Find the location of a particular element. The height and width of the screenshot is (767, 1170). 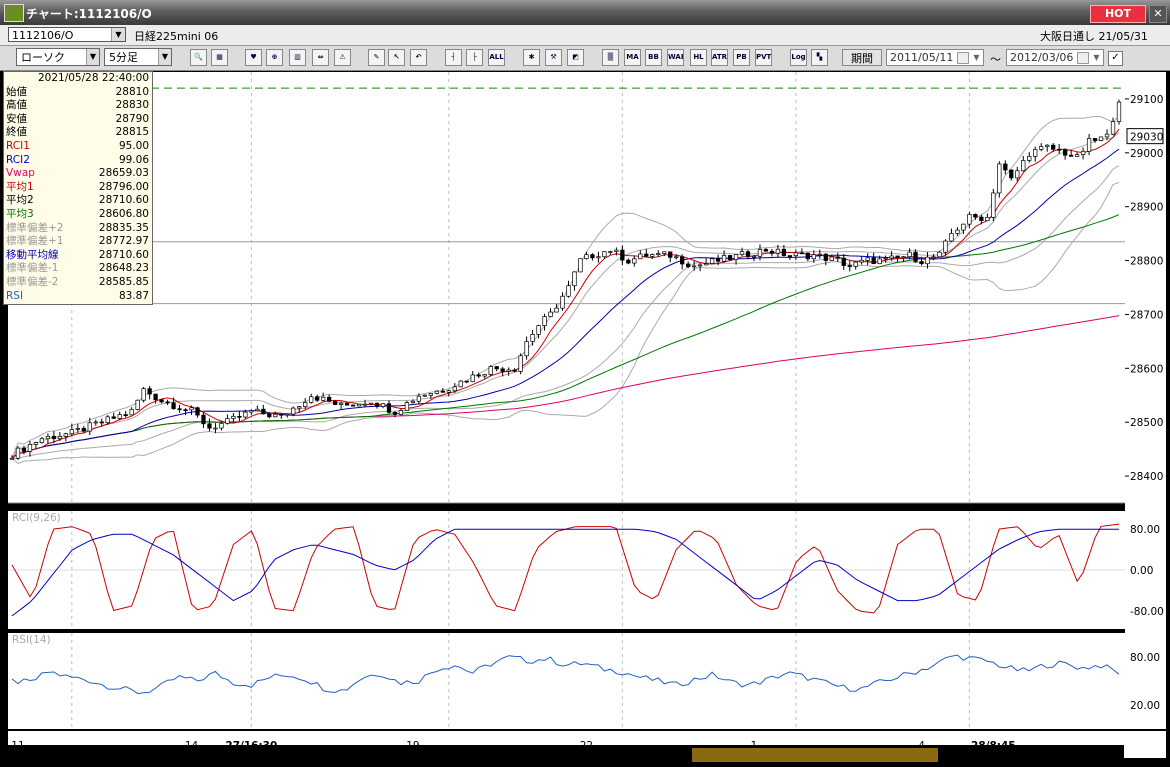

date-from-value: 2011/05/11 is located at coordinates (922, 57).